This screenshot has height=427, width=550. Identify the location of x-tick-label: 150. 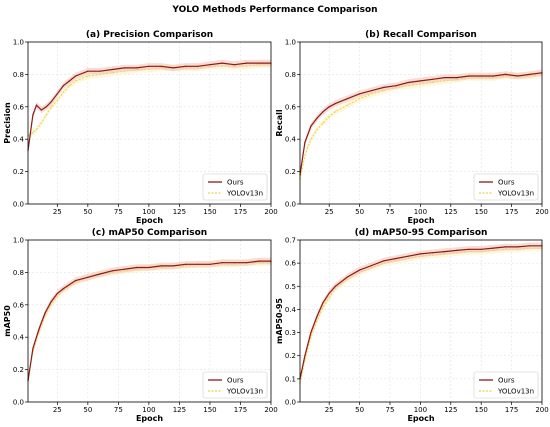
(209, 212).